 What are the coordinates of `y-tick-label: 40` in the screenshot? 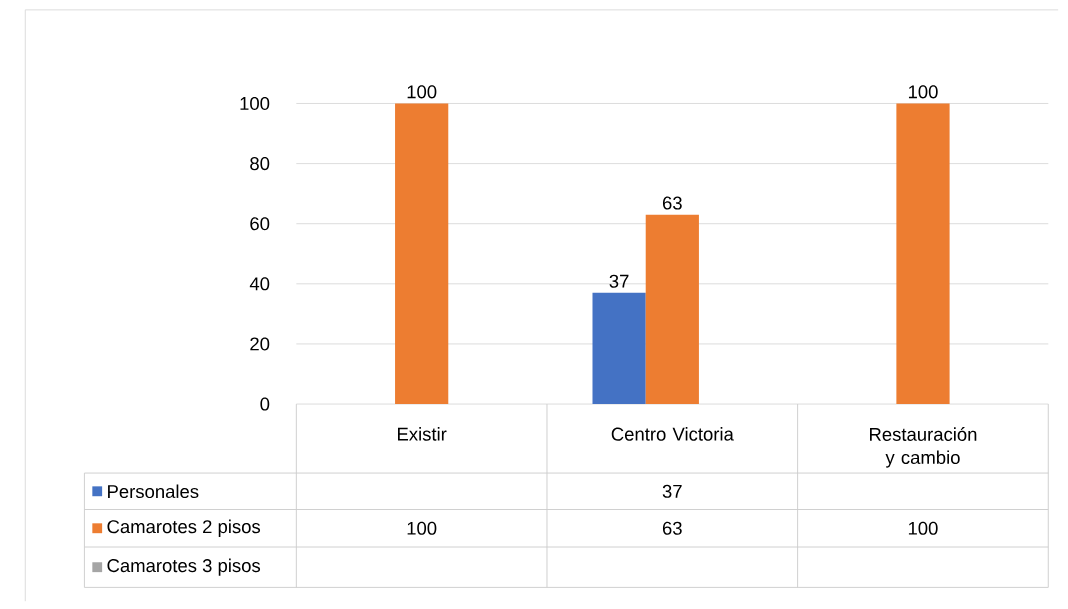 It's located at (259, 284).